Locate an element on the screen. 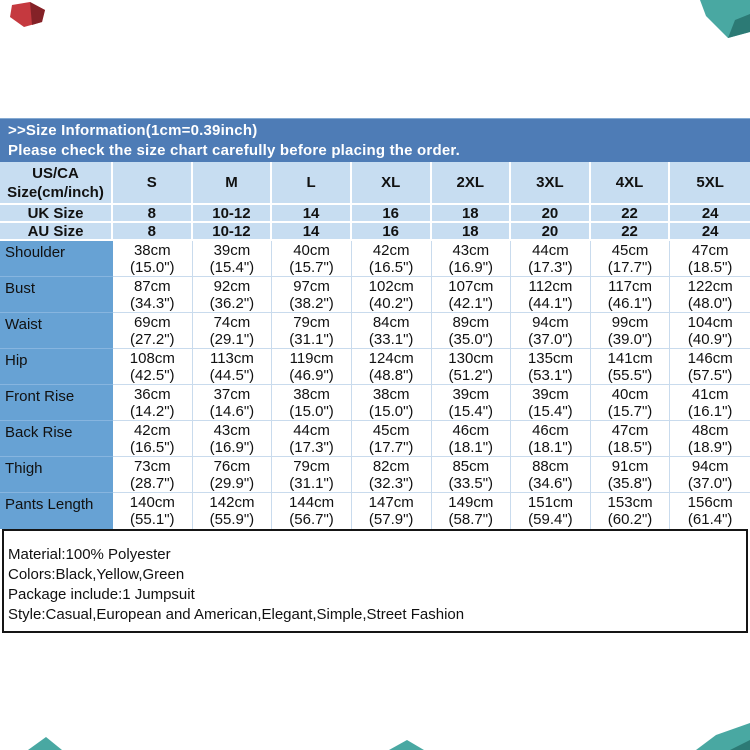  measurement-cell: 119cm (46.9") is located at coordinates (312, 367).